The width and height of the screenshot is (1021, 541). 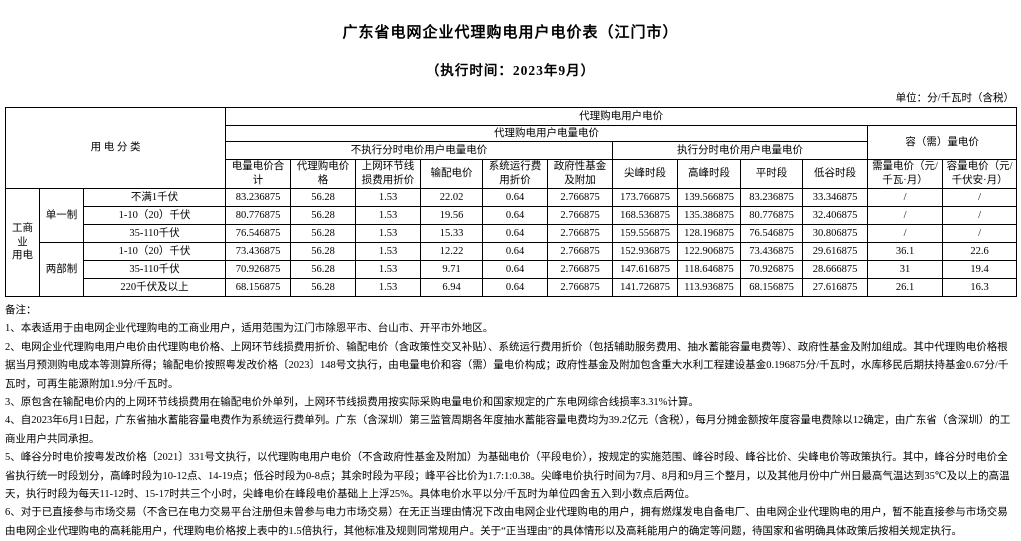 I want to click on price-cell: 152.936875, so click(x=645, y=251).